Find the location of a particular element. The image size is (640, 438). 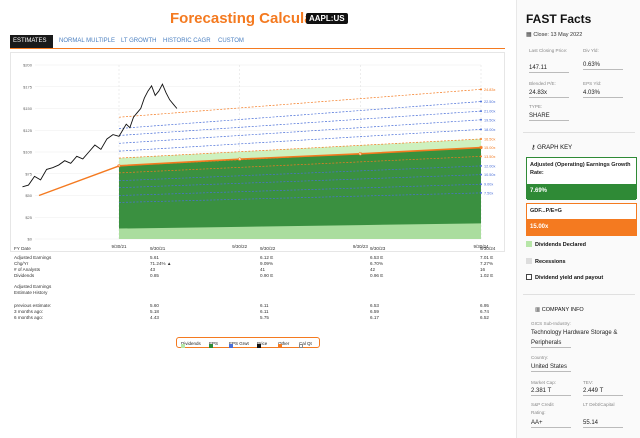

table-row: 6 months ago: 4.43 5.75 6.17 6.52 is located at coordinates (259, 318).